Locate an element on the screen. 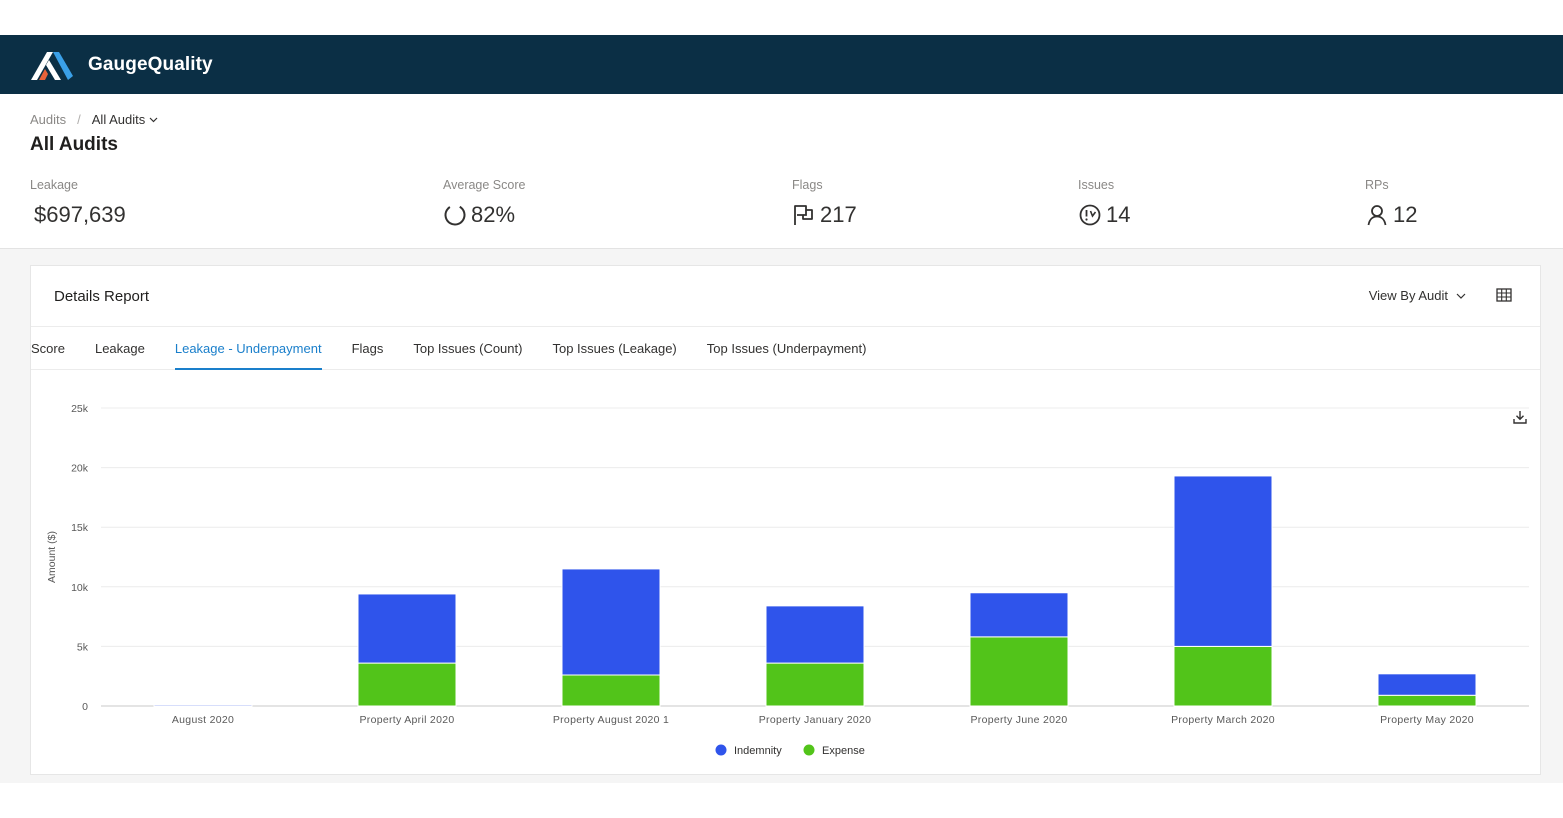 The width and height of the screenshot is (1563, 818). y-axis-label: Amount ($) is located at coordinates (52, 557).